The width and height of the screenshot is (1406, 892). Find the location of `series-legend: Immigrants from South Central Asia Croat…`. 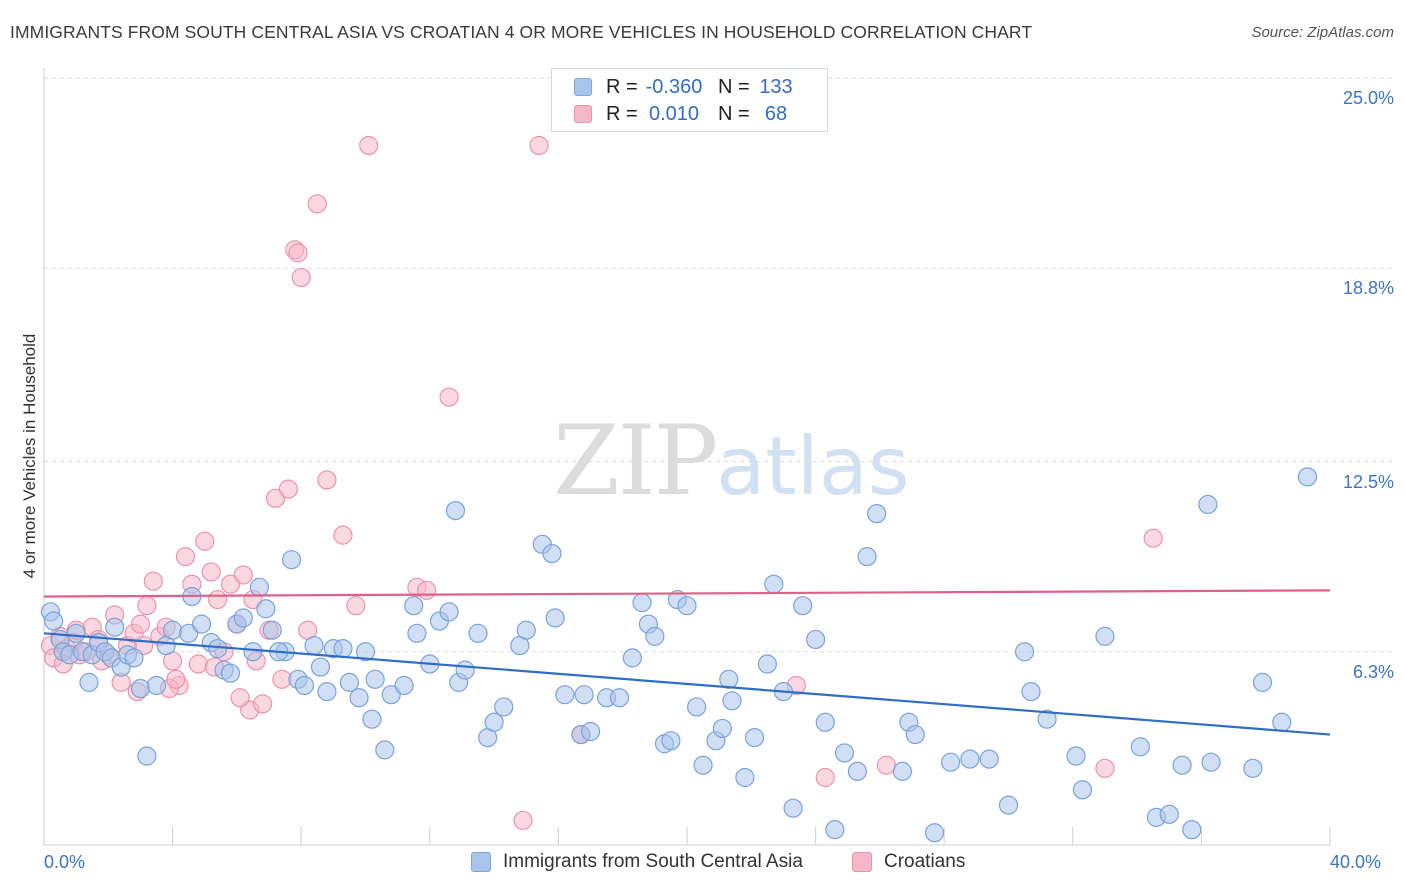

series-legend: Immigrants from South Central Asia Croat… is located at coordinates (703, 864).